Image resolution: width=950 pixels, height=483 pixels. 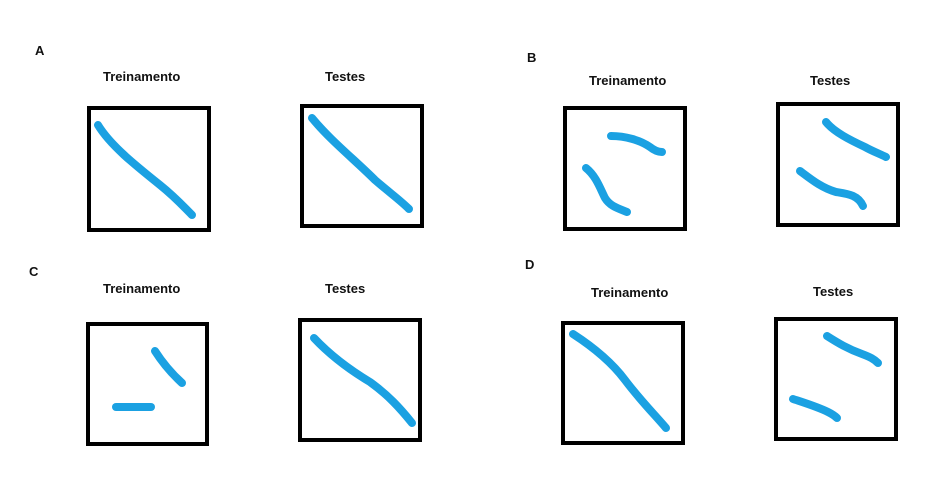 I want to click on panel-d-training-box, so click(x=623, y=383).